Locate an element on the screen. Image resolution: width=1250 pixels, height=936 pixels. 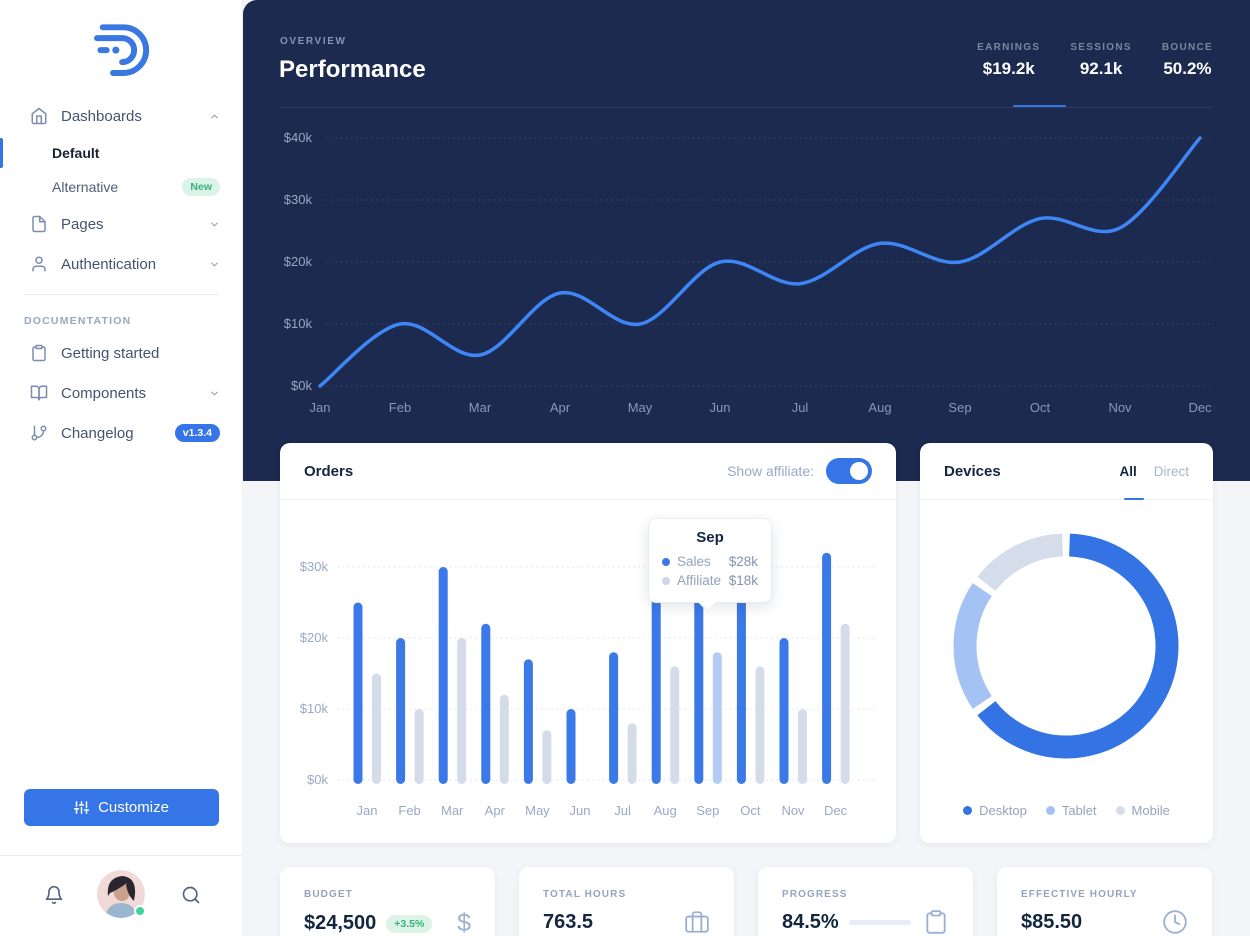
user-avatar is located at coordinates (121, 894).